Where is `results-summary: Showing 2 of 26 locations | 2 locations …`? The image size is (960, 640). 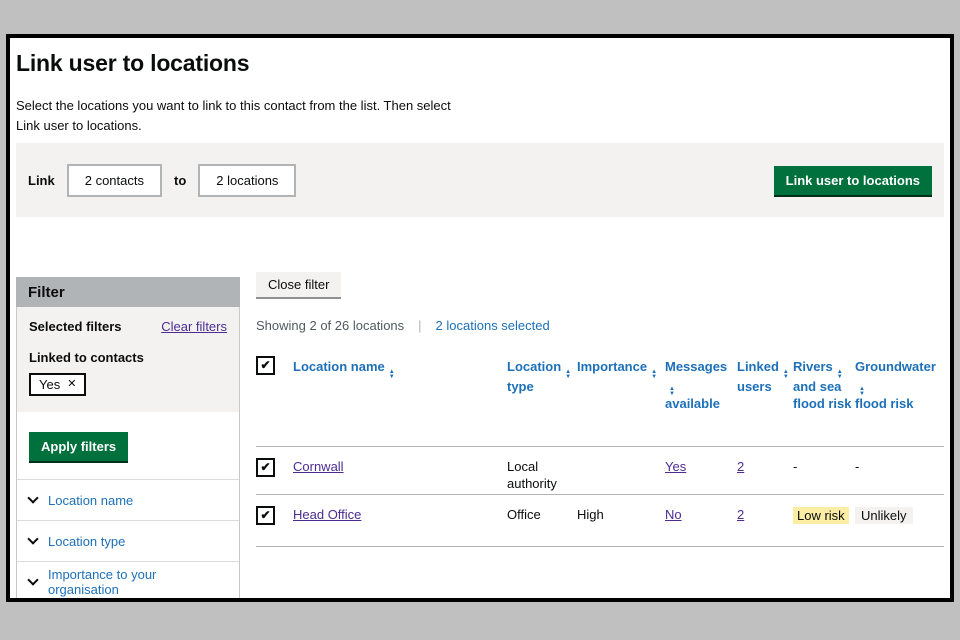 results-summary: Showing 2 of 26 locations | 2 locations … is located at coordinates (403, 325).